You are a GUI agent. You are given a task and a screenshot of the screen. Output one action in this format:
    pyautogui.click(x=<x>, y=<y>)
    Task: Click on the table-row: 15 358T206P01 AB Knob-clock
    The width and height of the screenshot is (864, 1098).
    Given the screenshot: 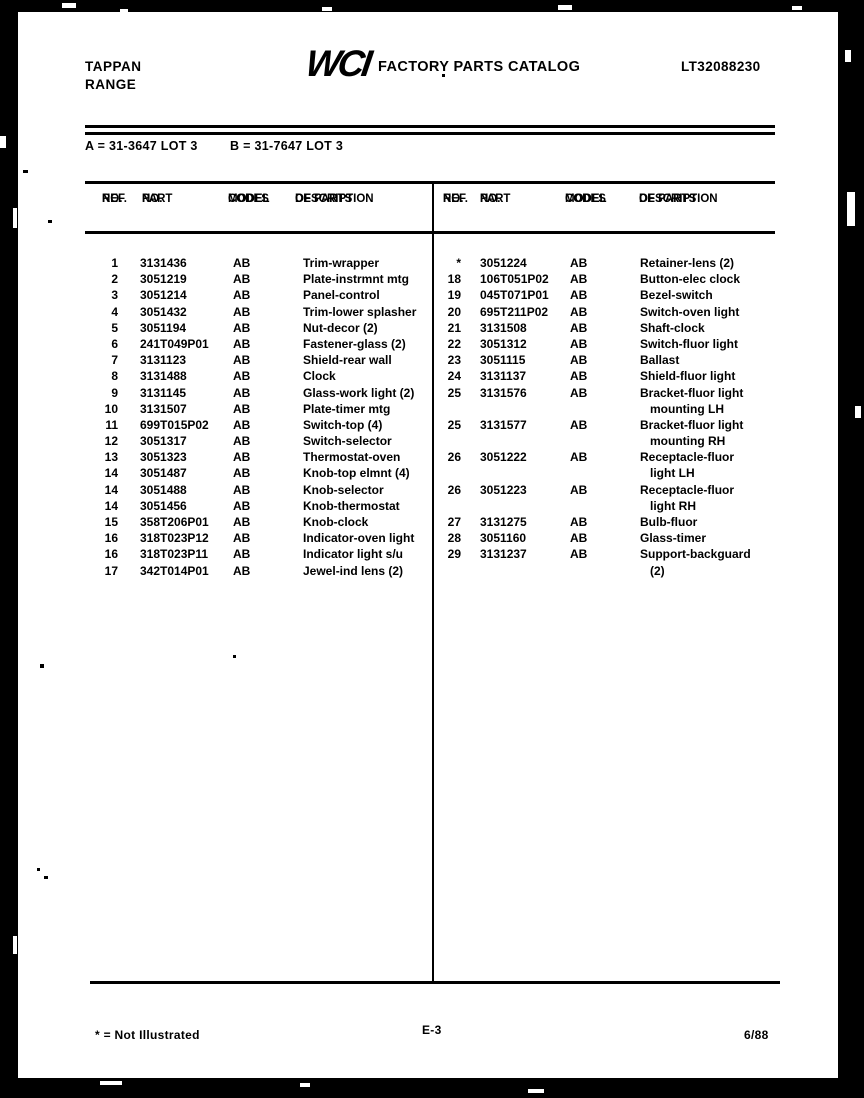 What is the action you would take?
    pyautogui.click(x=259, y=522)
    